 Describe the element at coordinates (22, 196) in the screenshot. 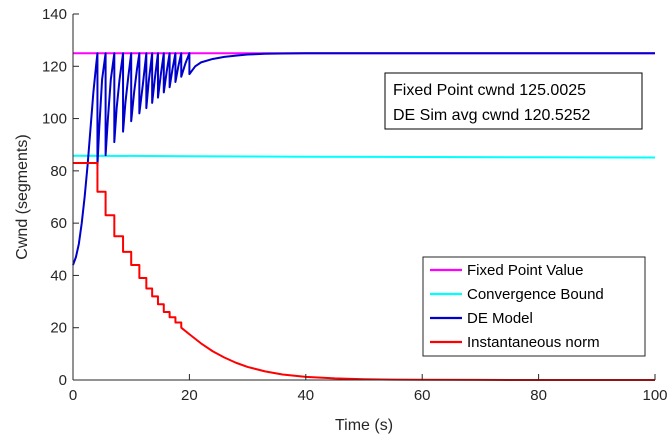

I see `y-axis-label: Cwnd (segments)` at that location.